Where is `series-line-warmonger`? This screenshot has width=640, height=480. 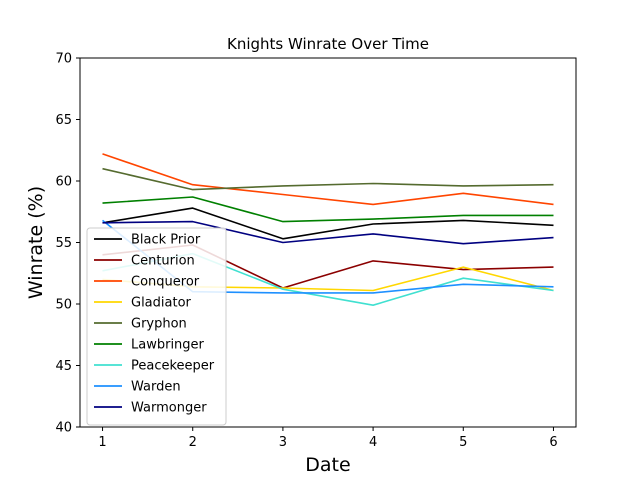 series-line-warmonger is located at coordinates (328, 232).